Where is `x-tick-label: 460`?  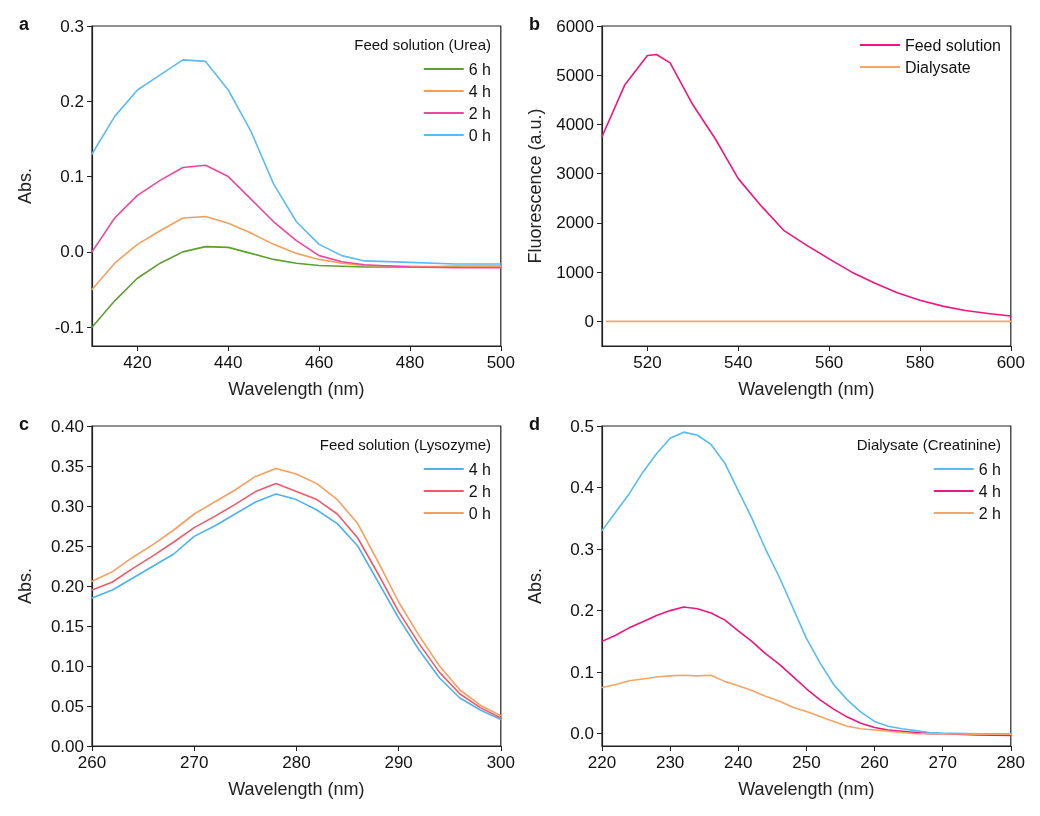 x-tick-label: 460 is located at coordinates (319, 362).